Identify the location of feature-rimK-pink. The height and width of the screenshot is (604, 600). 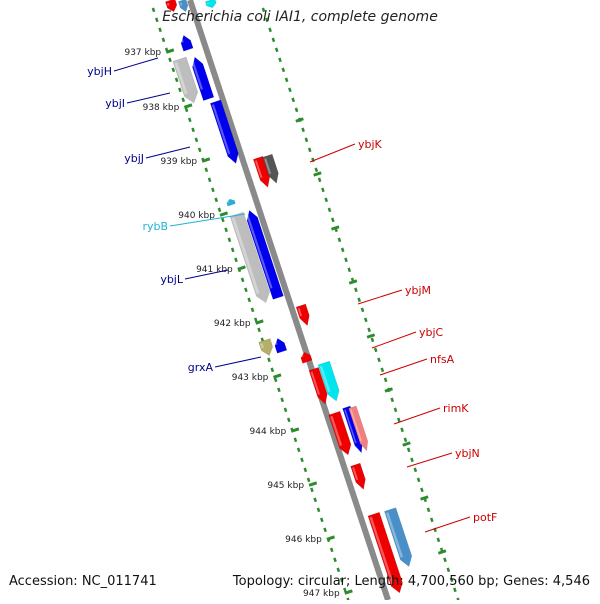
(359, 428).